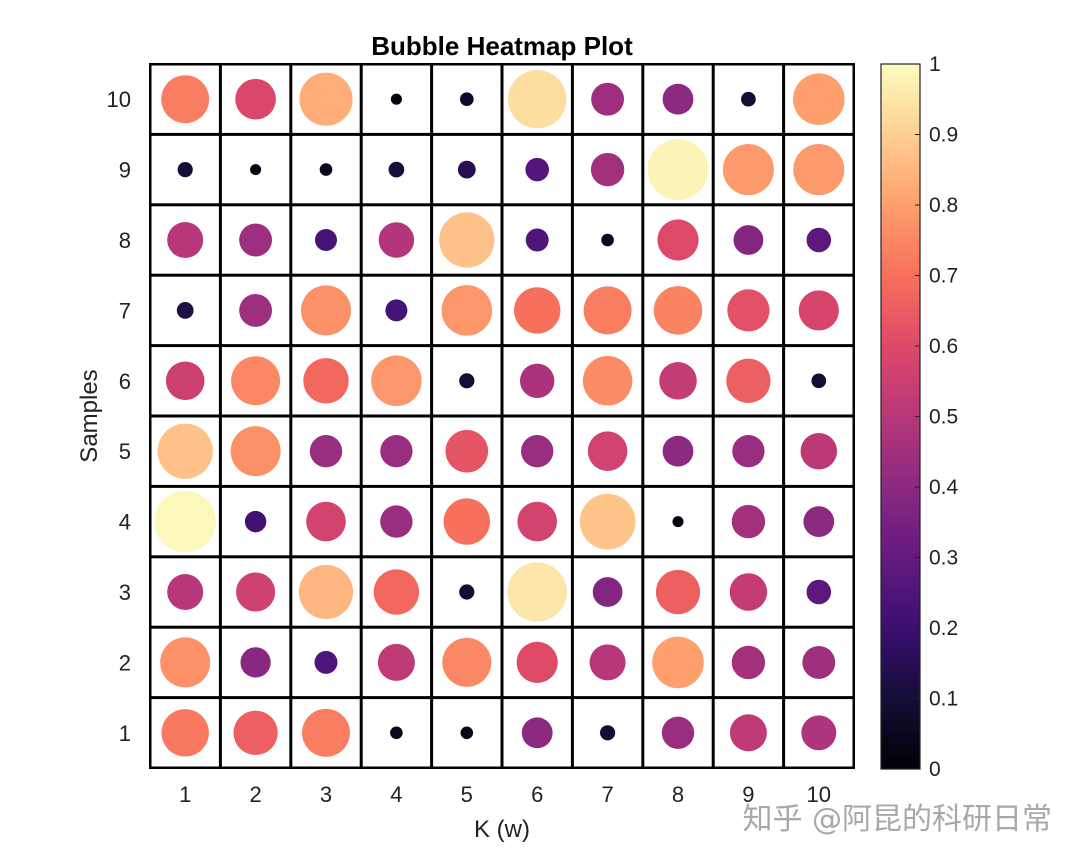  I want to click on y-tick-label: 3, so click(125, 592).